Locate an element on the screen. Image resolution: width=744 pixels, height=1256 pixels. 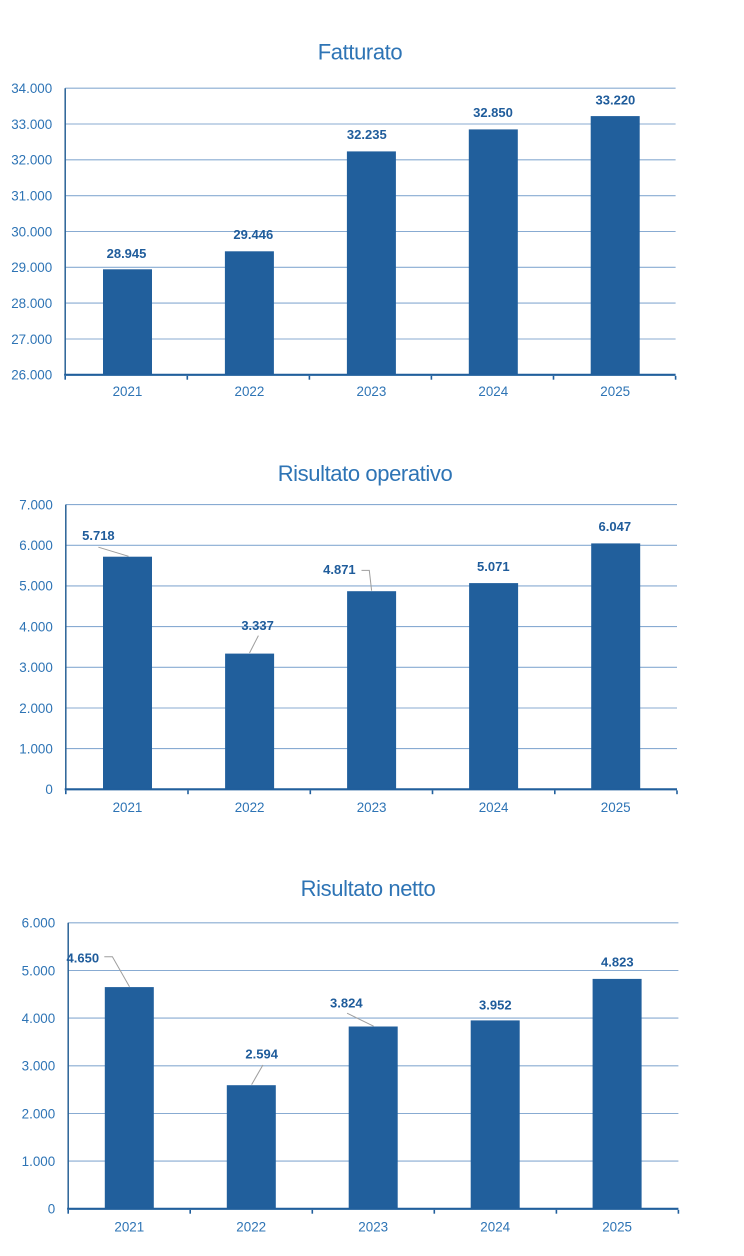
svg-text: 7.000 is located at coordinates (36, 504).